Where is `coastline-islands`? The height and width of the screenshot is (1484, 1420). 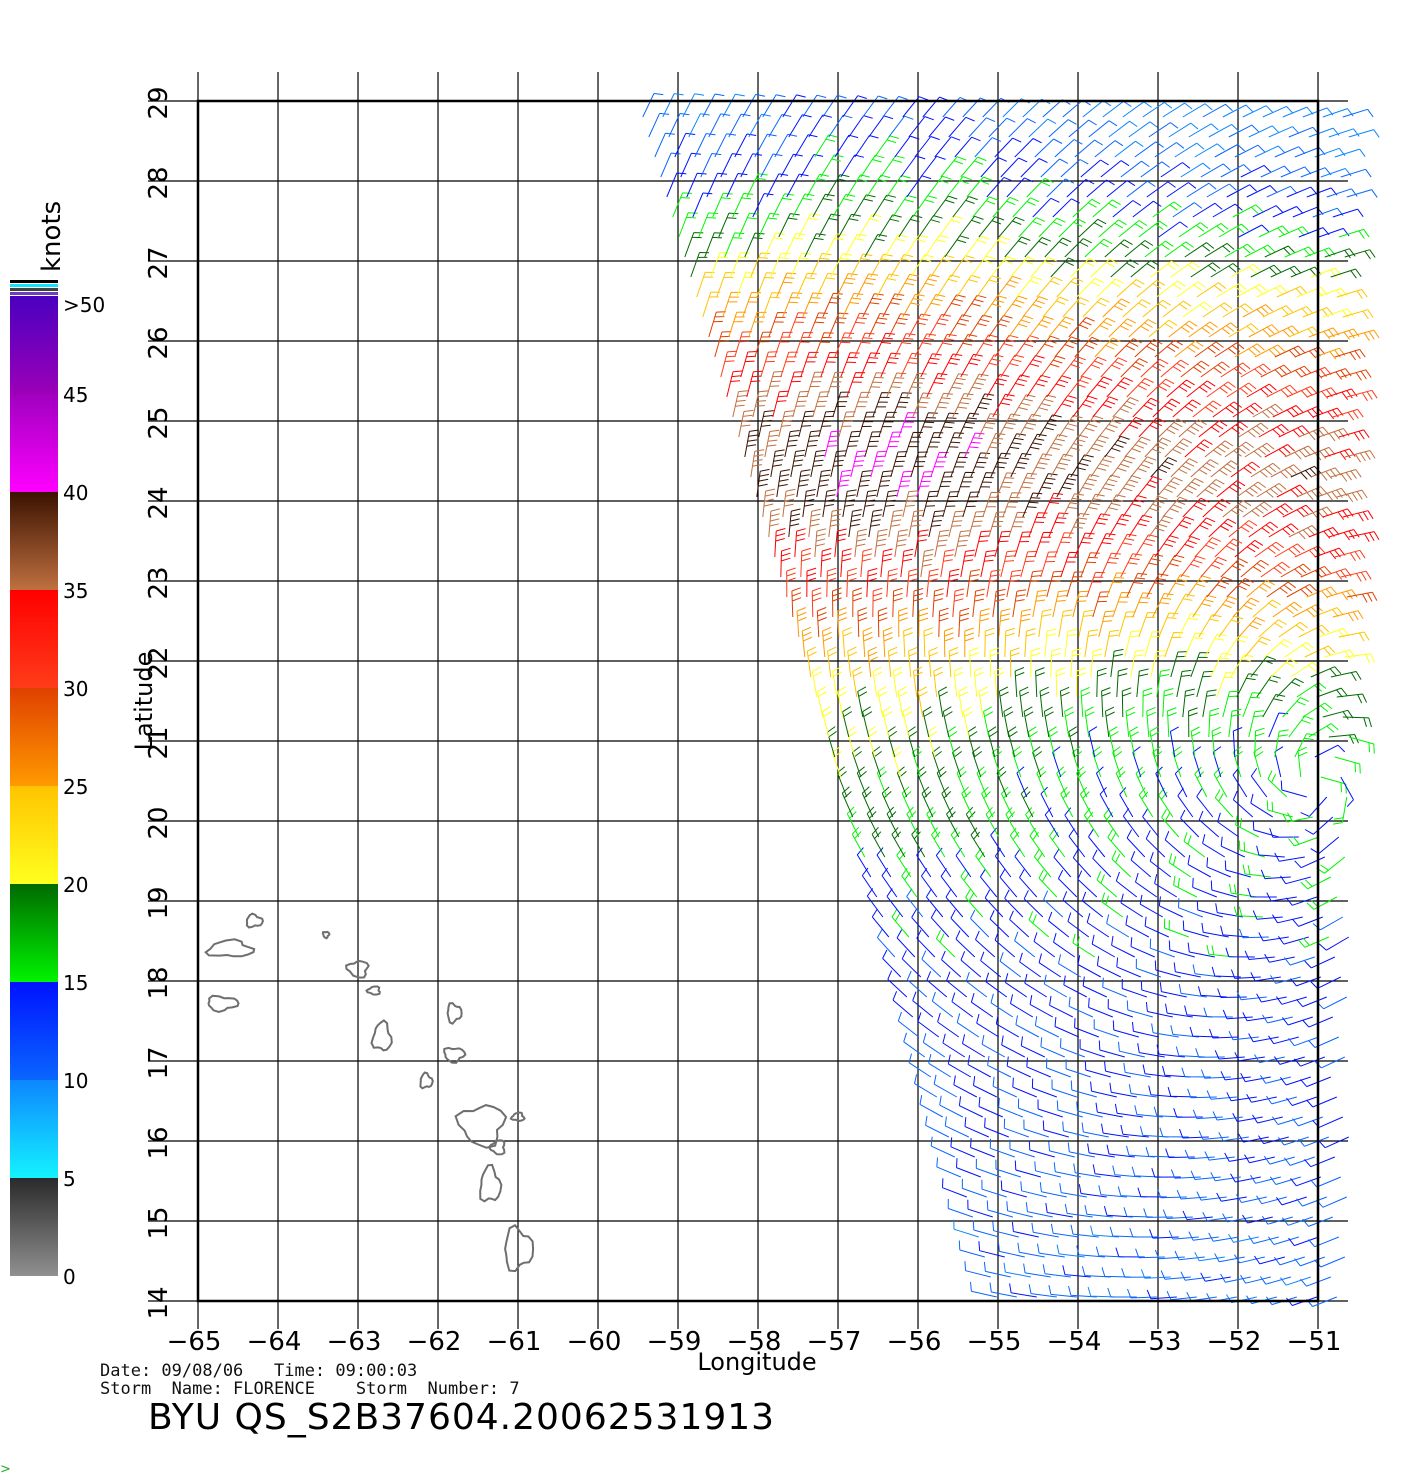 coastline-islands is located at coordinates (369, 1092).